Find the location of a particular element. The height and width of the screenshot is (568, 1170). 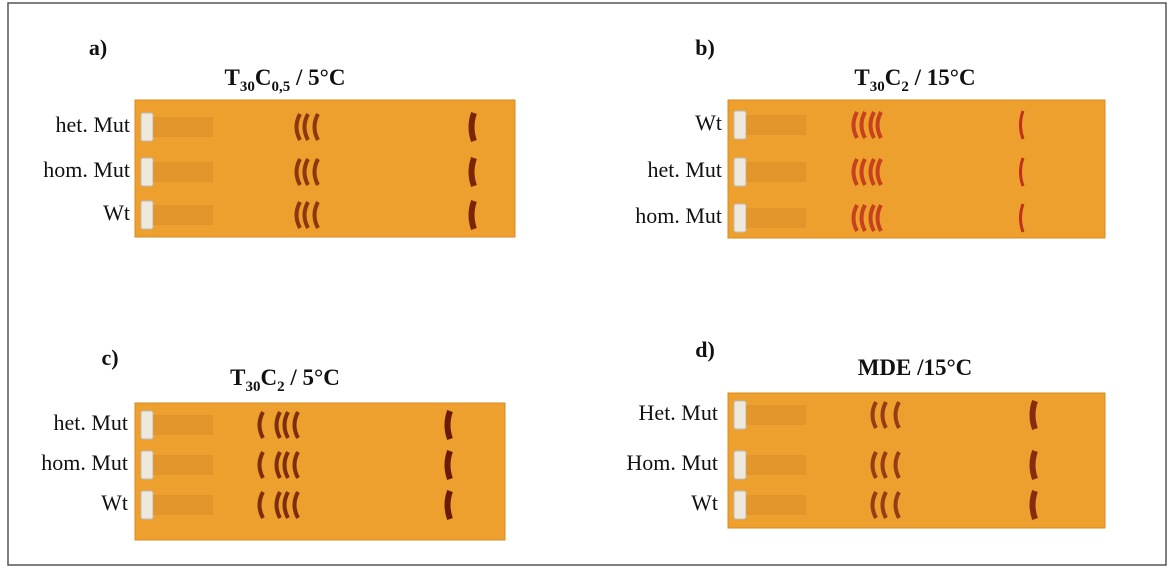

panel-label: b) is located at coordinates (705, 47).